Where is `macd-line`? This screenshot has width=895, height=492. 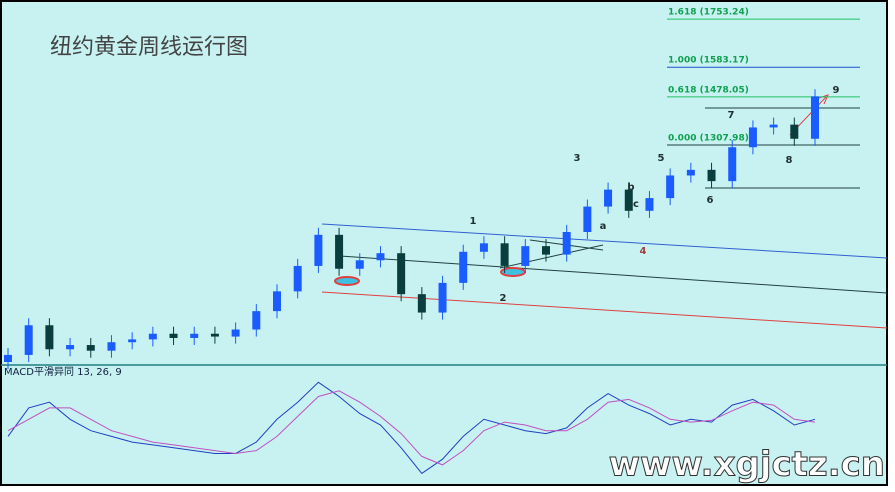
macd-line is located at coordinates (411, 428).